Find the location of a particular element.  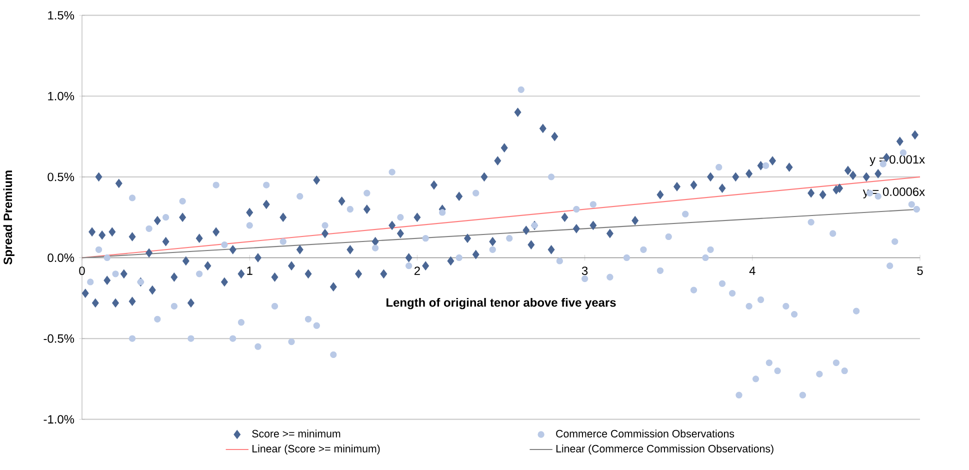

y-tick-label: 0.0% is located at coordinates (61, 257).